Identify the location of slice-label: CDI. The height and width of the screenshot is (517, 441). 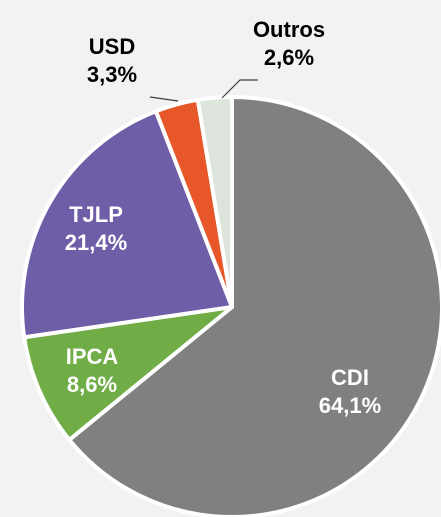
(350, 377).